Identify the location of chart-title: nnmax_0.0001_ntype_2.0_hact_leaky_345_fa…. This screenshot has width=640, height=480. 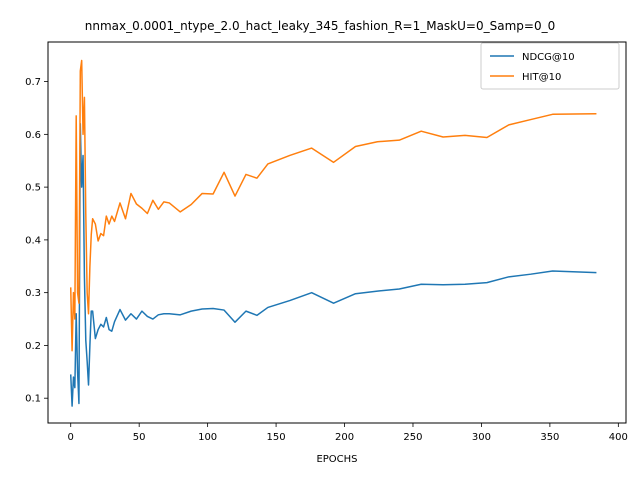
(320, 26).